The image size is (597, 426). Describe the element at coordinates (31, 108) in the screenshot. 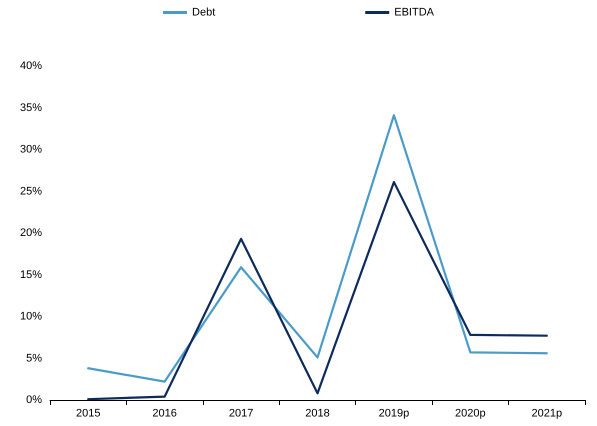

I see `y-tick-label: 35%` at that location.